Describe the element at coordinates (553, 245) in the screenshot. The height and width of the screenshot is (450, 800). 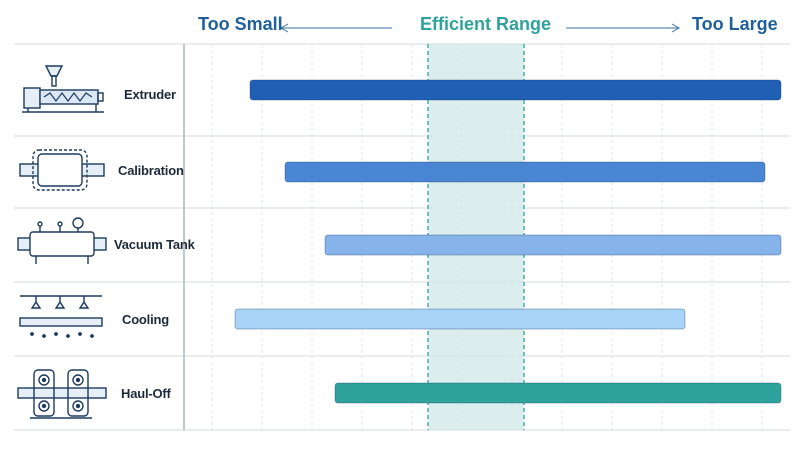
I see `range-bar-vacuum-tank` at that location.